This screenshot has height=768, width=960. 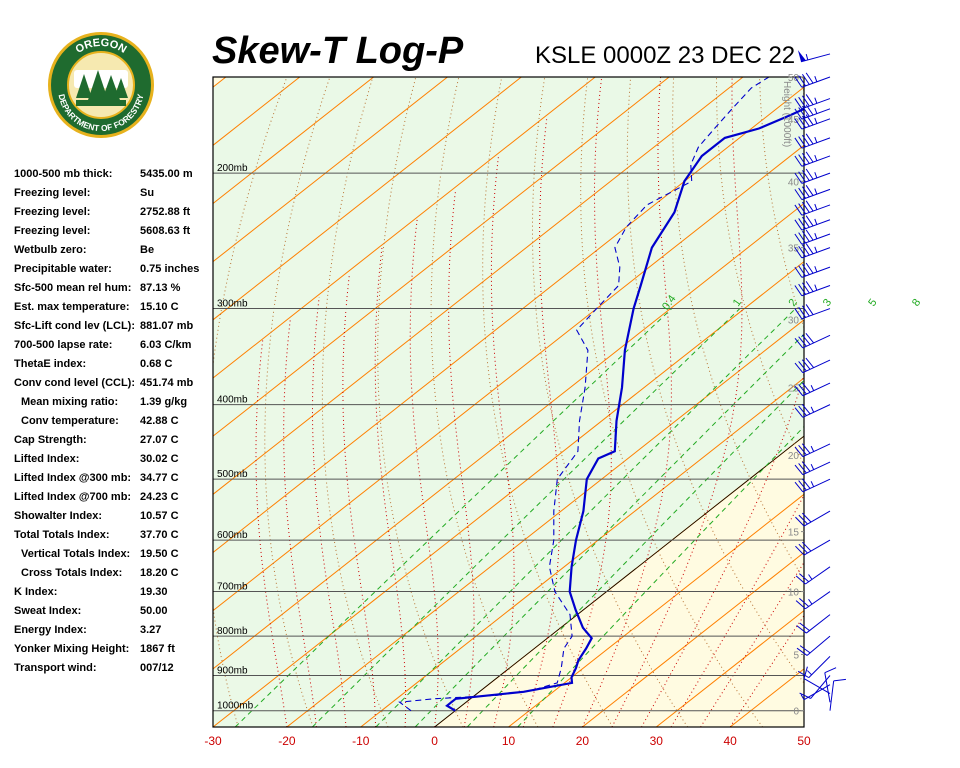 What do you see at coordinates (63, 269) in the screenshot?
I see `stat-label: Precipitable water:` at bounding box center [63, 269].